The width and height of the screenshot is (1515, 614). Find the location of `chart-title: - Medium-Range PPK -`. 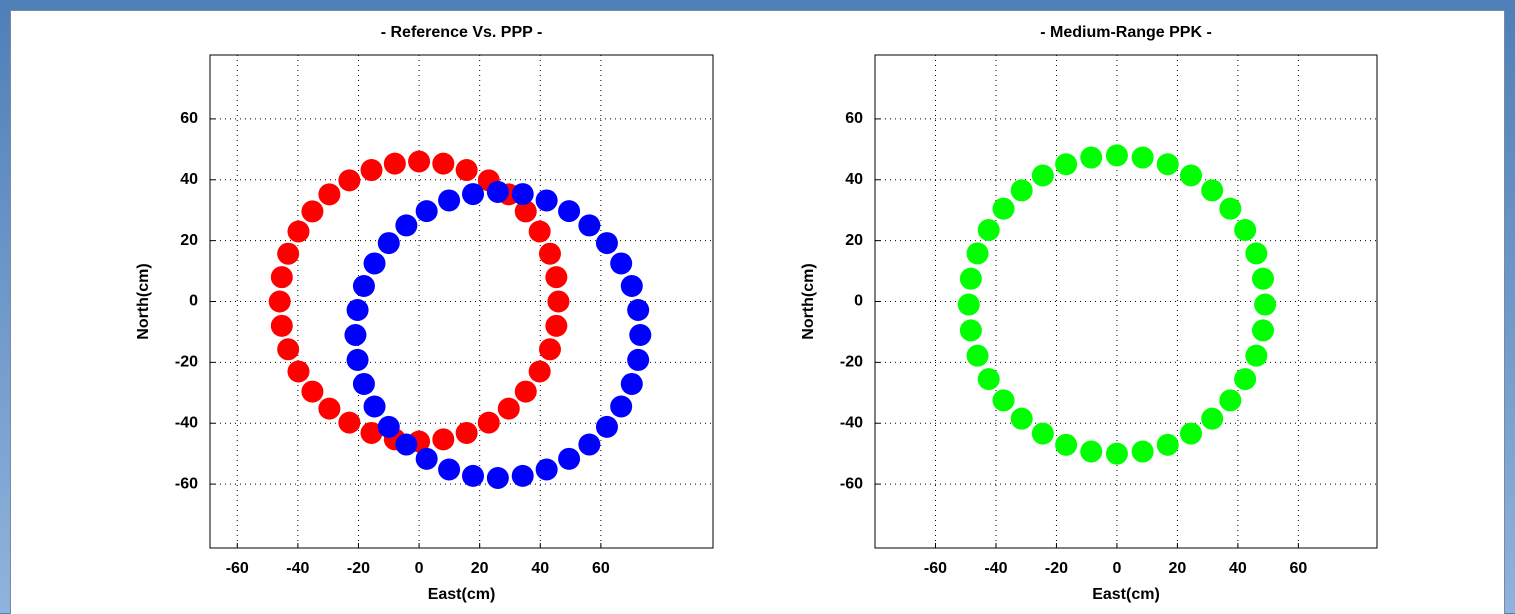

chart-title: - Medium-Range PPK - is located at coordinates (1126, 32).